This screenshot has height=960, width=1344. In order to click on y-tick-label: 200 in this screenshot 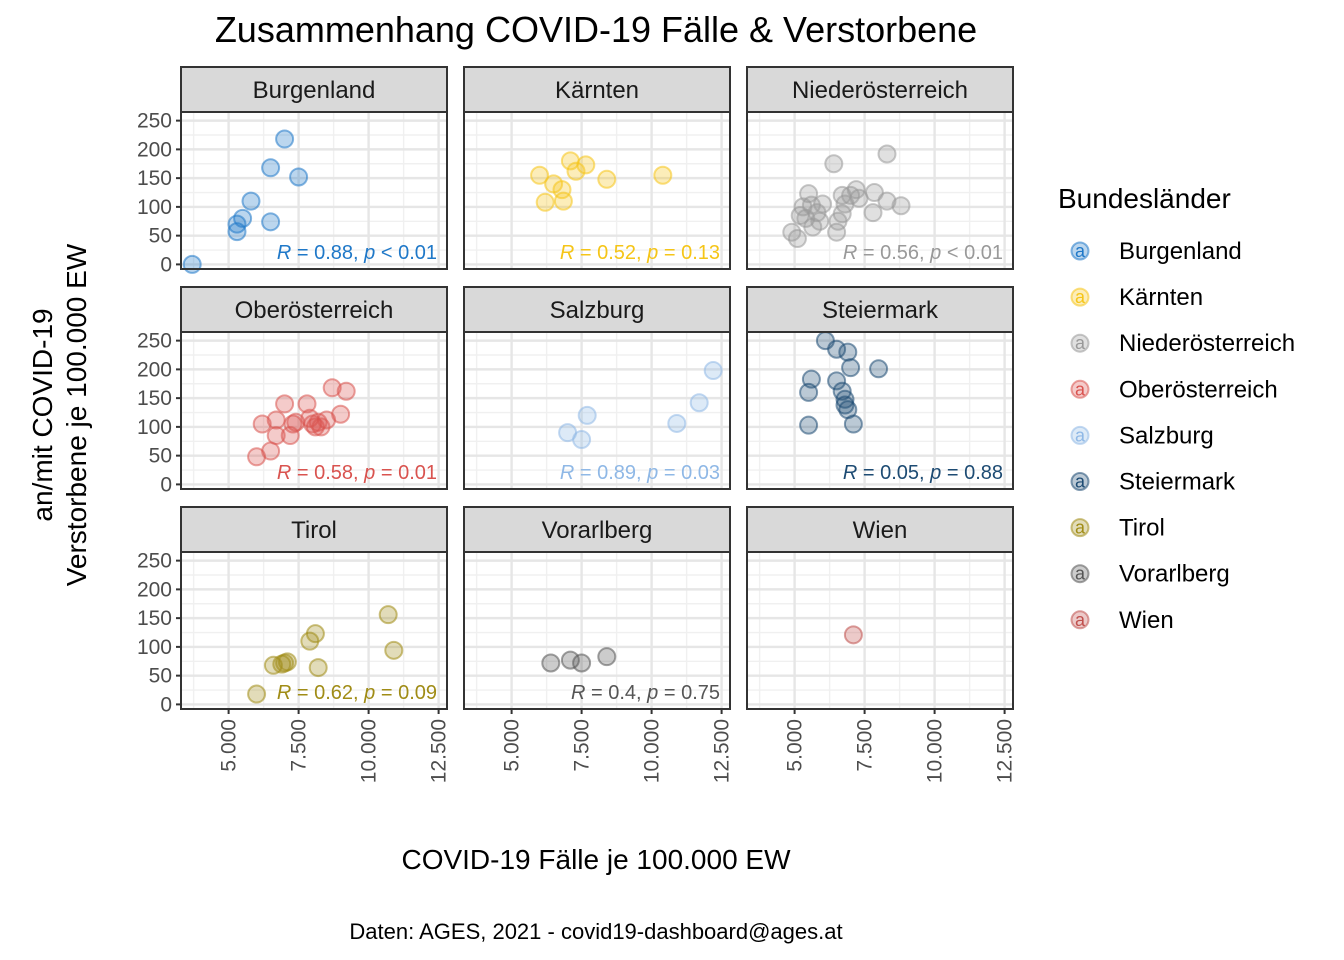, I will do `click(154, 589)`.